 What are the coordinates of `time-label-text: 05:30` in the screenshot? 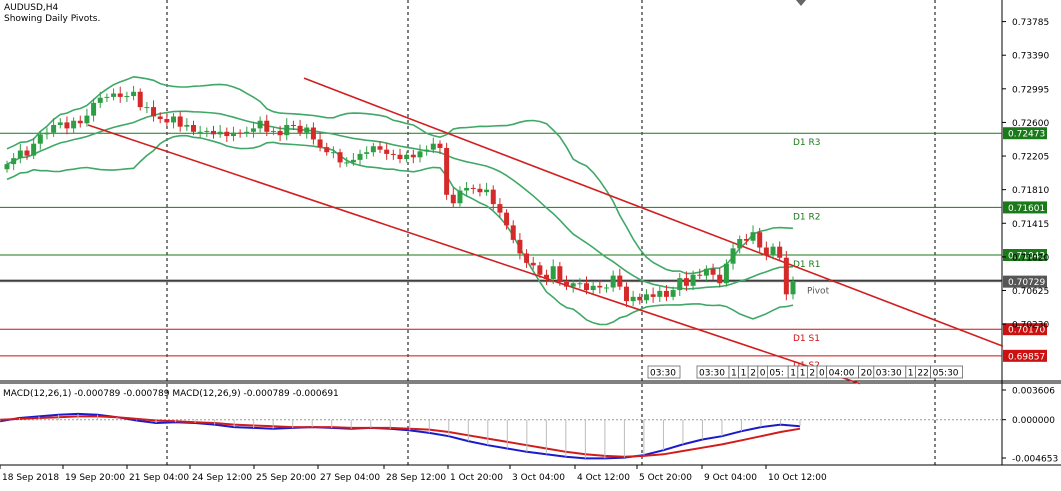 It's located at (946, 374).